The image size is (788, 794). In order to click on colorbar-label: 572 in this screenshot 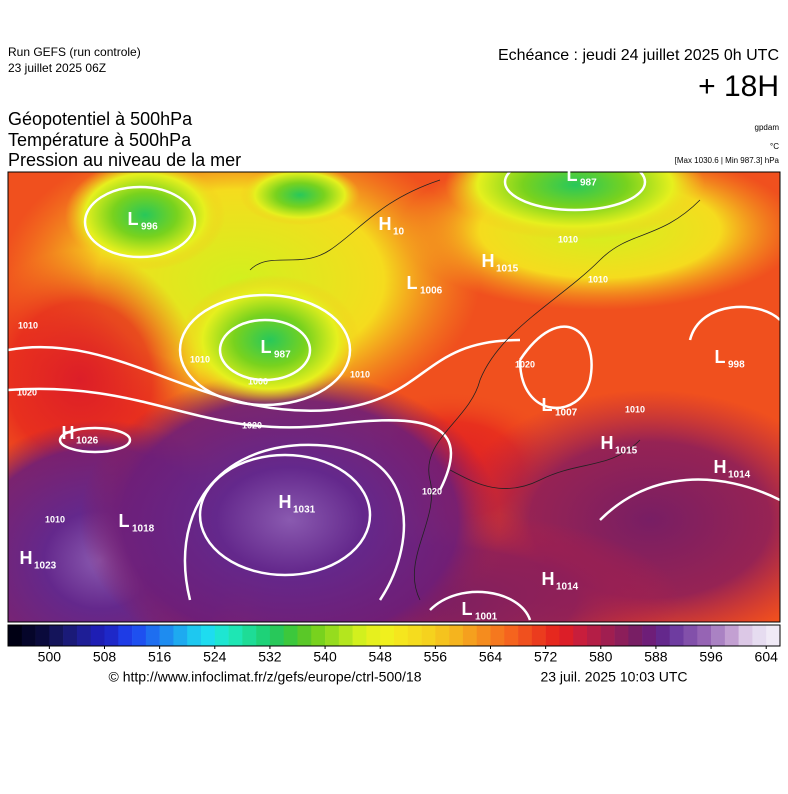, I will do `click(546, 657)`.